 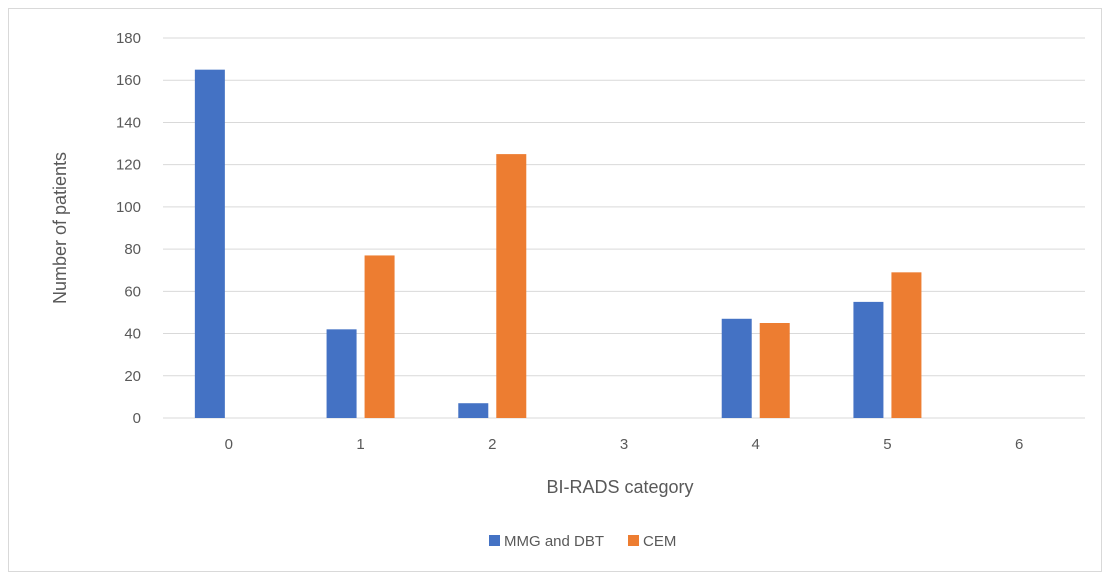 What do you see at coordinates (128, 207) in the screenshot?
I see `y-tick-label: 100` at bounding box center [128, 207].